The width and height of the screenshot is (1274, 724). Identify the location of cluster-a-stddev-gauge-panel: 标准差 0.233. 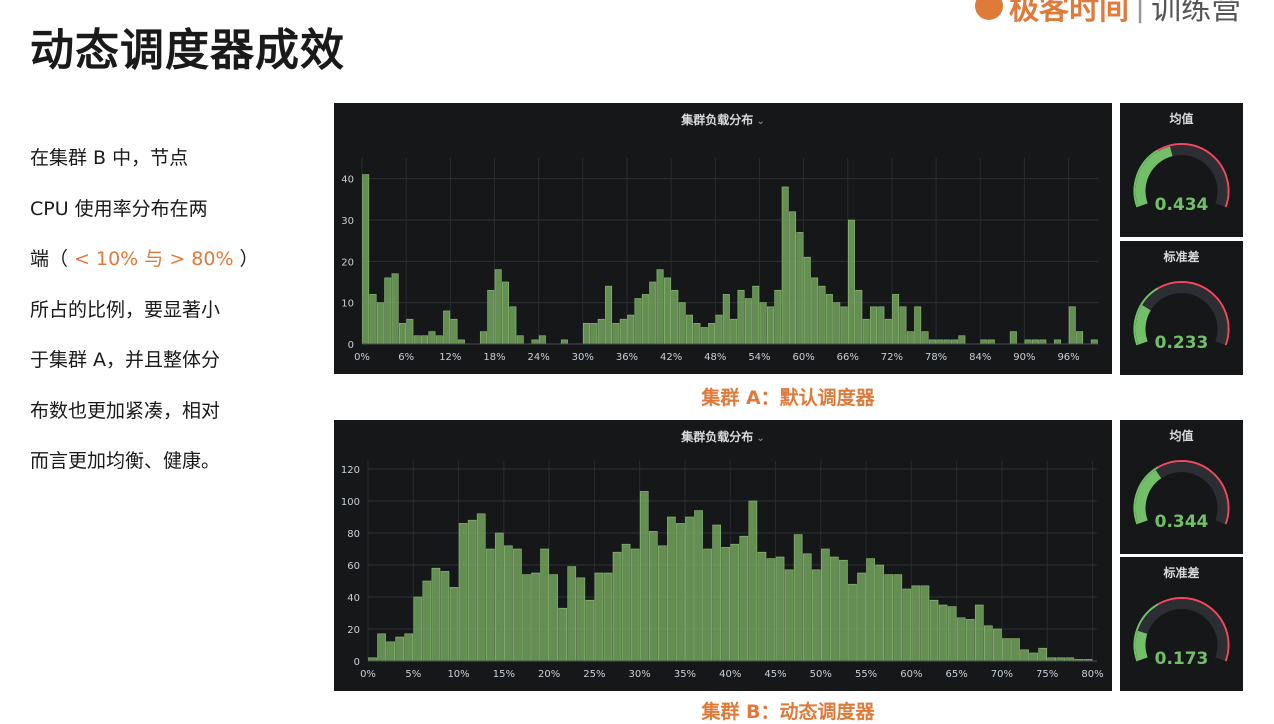
(1181, 308).